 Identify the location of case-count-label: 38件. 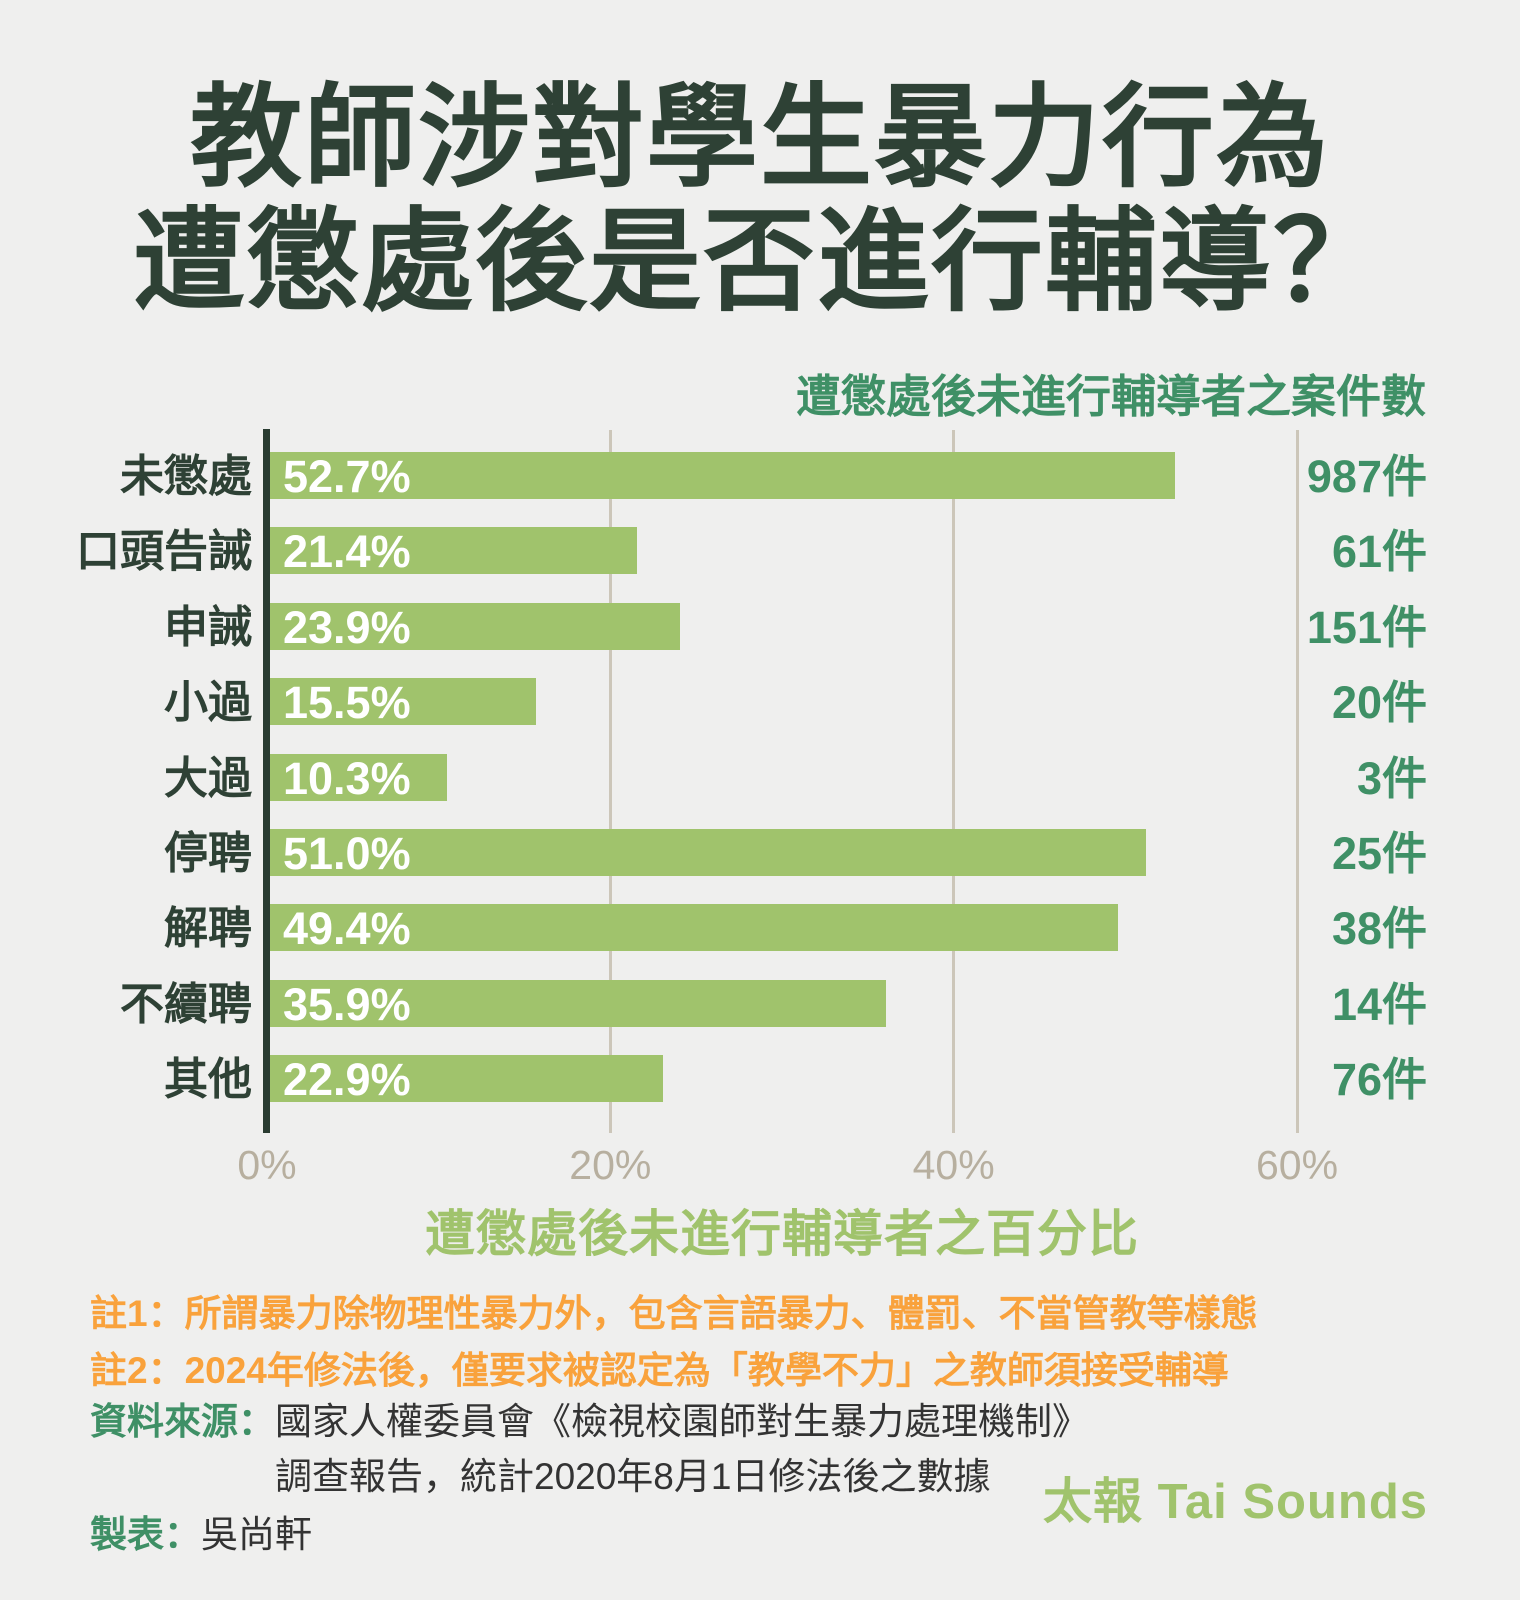
(1379, 929).